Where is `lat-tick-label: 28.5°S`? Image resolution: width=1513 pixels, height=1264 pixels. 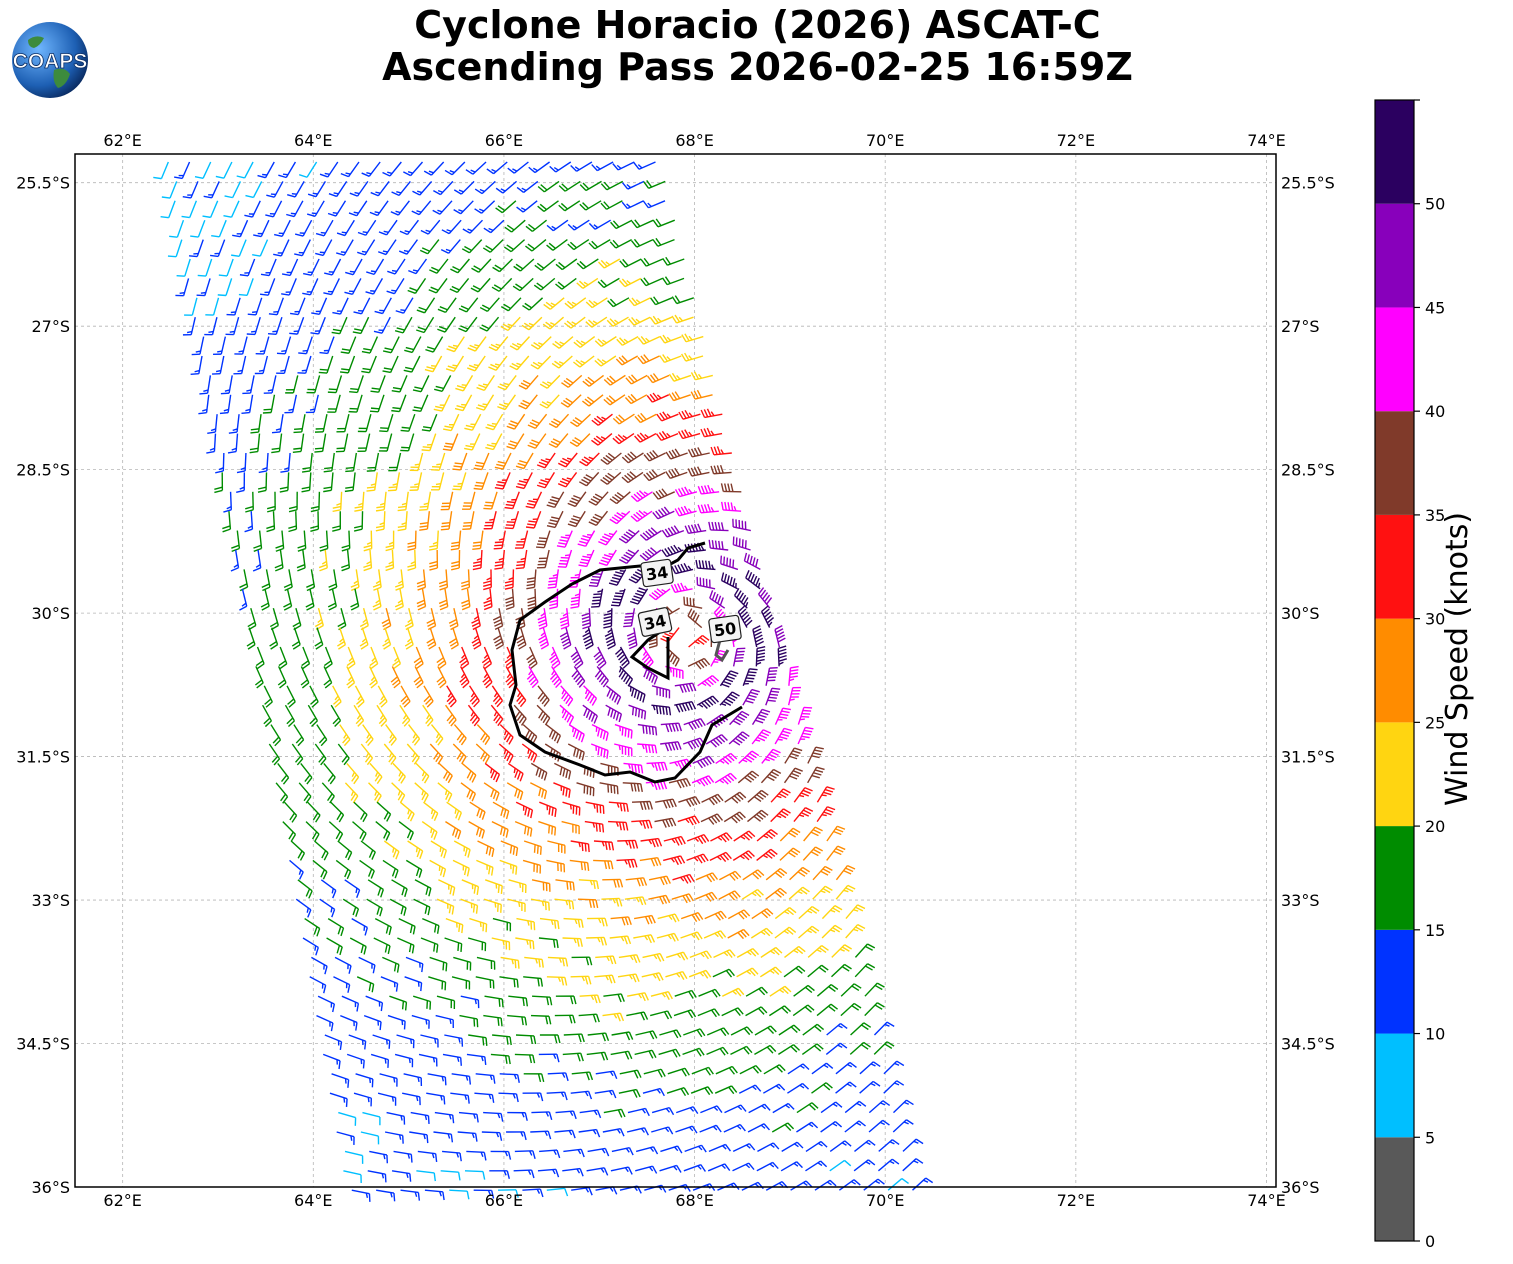
lat-tick-label: 28.5°S is located at coordinates (1308, 470).